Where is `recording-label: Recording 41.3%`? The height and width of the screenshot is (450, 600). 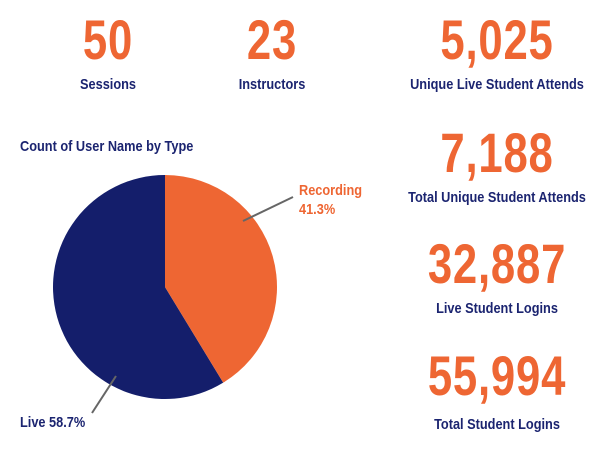 recording-label: Recording 41.3% is located at coordinates (330, 200).